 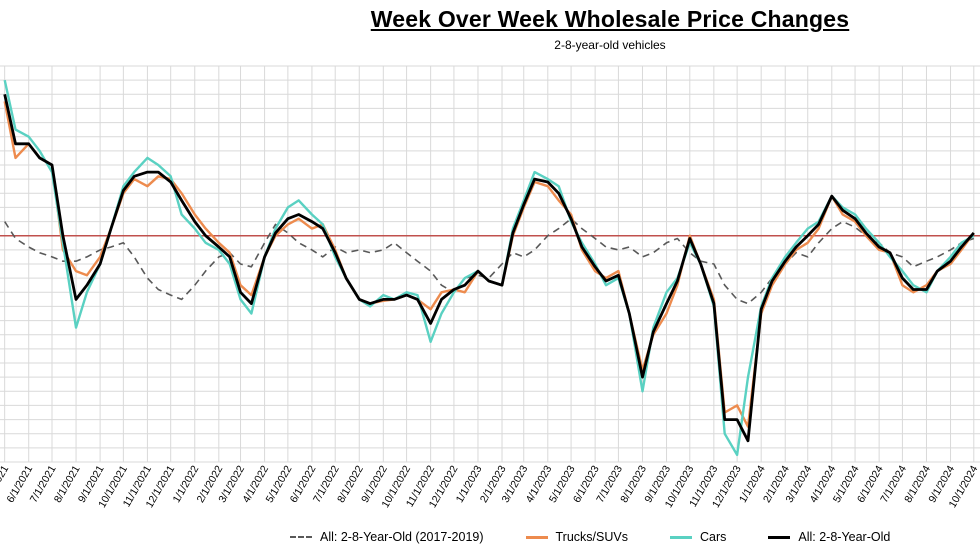 I want to click on legend-label: Cars, so click(x=713, y=537).